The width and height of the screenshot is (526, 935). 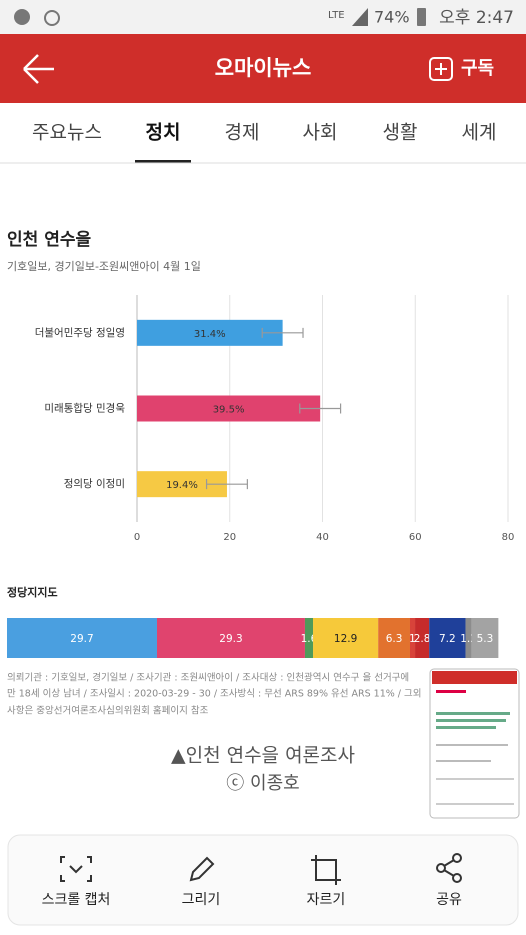 I want to click on toolbar-label: 자르기, so click(x=326, y=900).